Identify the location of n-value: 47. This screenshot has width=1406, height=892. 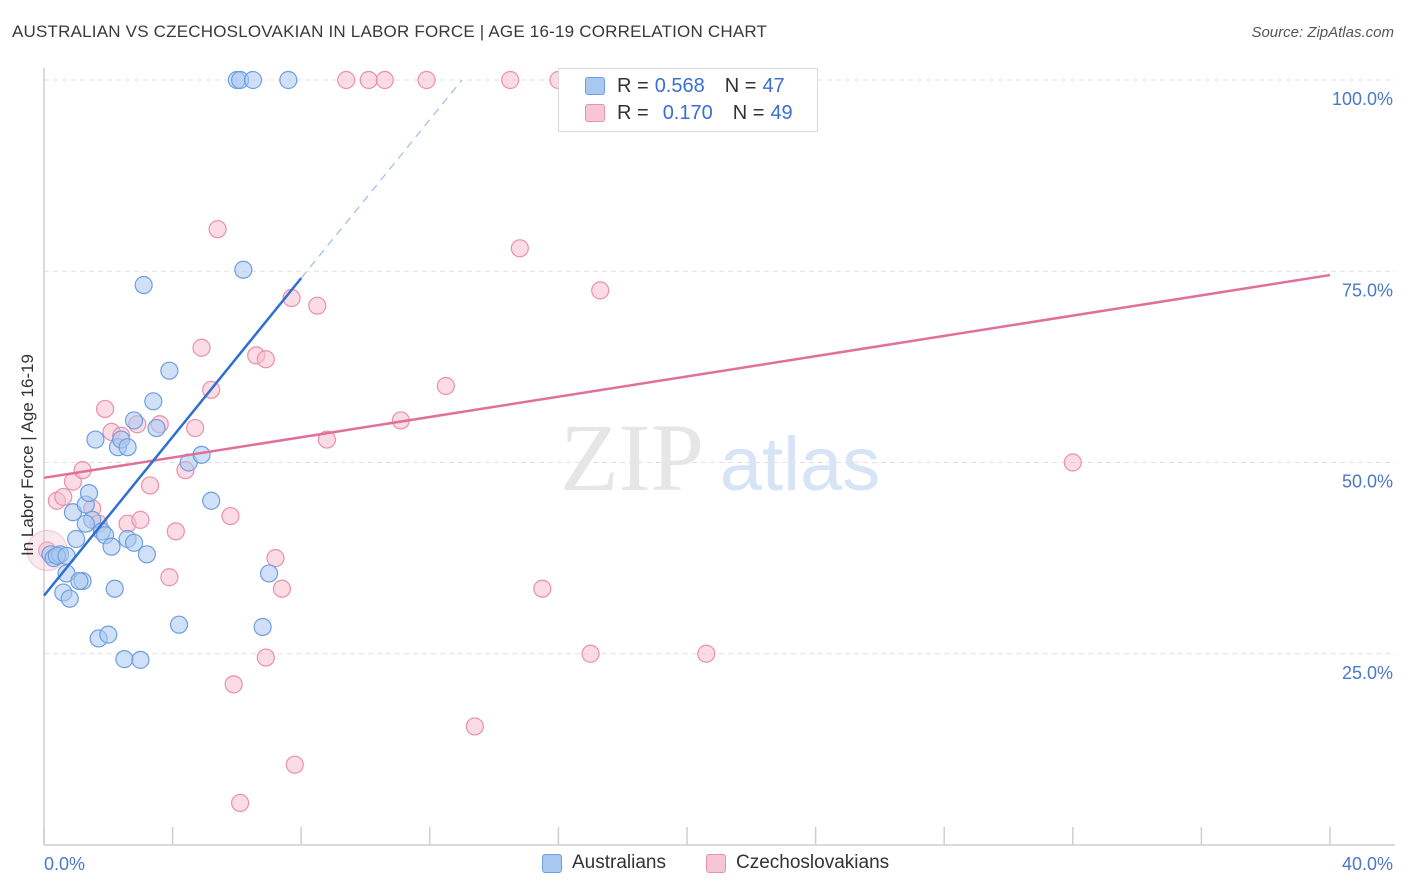
(773, 85).